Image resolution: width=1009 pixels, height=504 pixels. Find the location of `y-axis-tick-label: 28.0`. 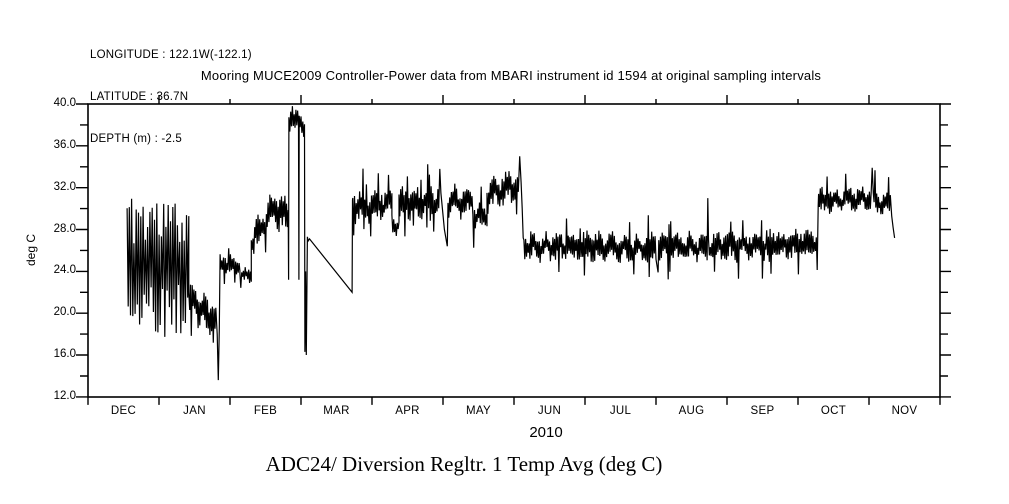

y-axis-tick-label: 28.0 is located at coordinates (64, 228).